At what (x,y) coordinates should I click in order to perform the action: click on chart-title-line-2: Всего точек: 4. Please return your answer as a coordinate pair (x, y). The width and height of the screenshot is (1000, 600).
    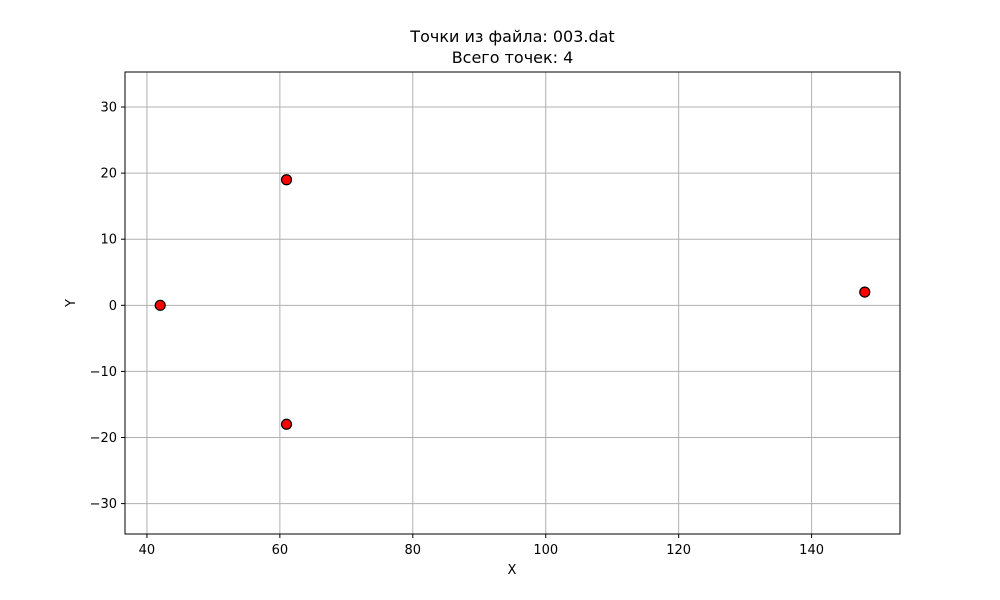
    Looking at the image, I should click on (512, 57).